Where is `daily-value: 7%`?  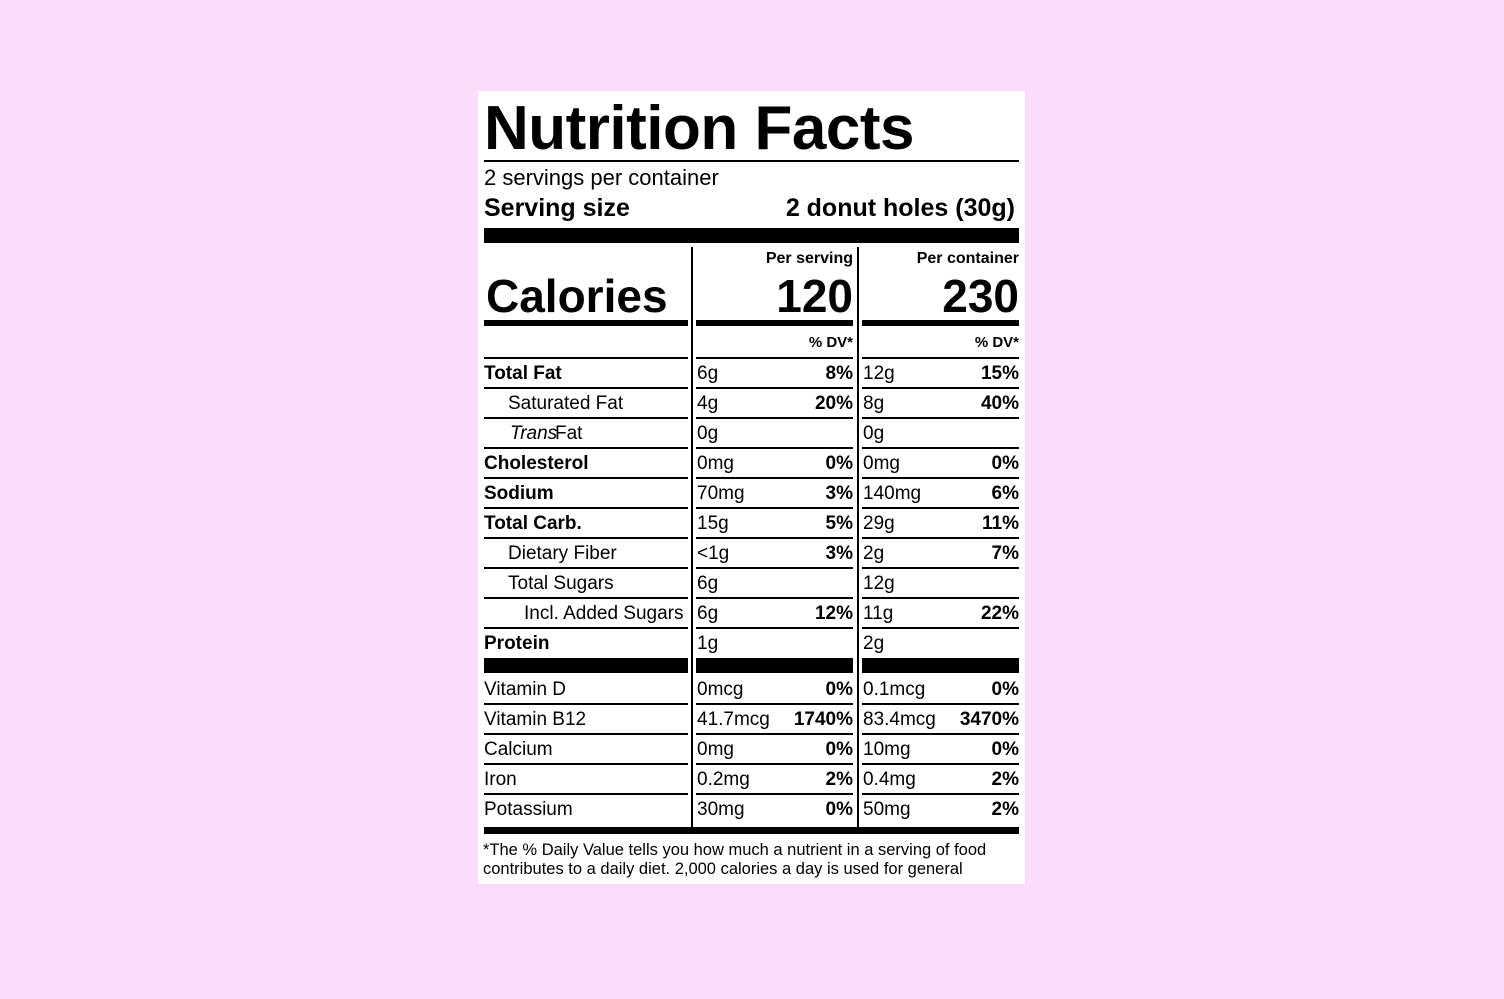 daily-value: 7% is located at coordinates (1005, 553).